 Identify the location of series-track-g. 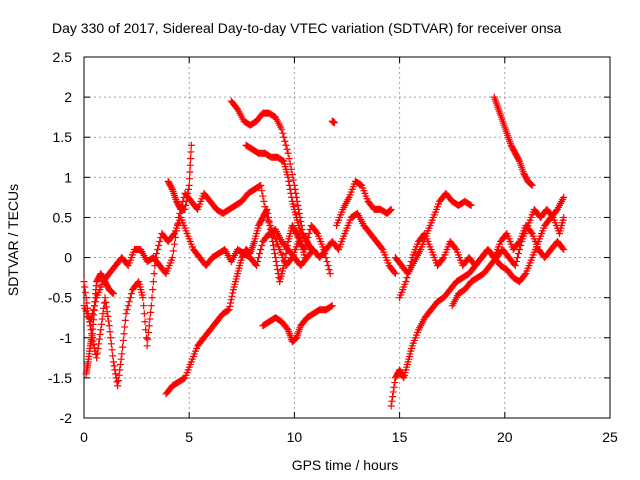
(333, 122).